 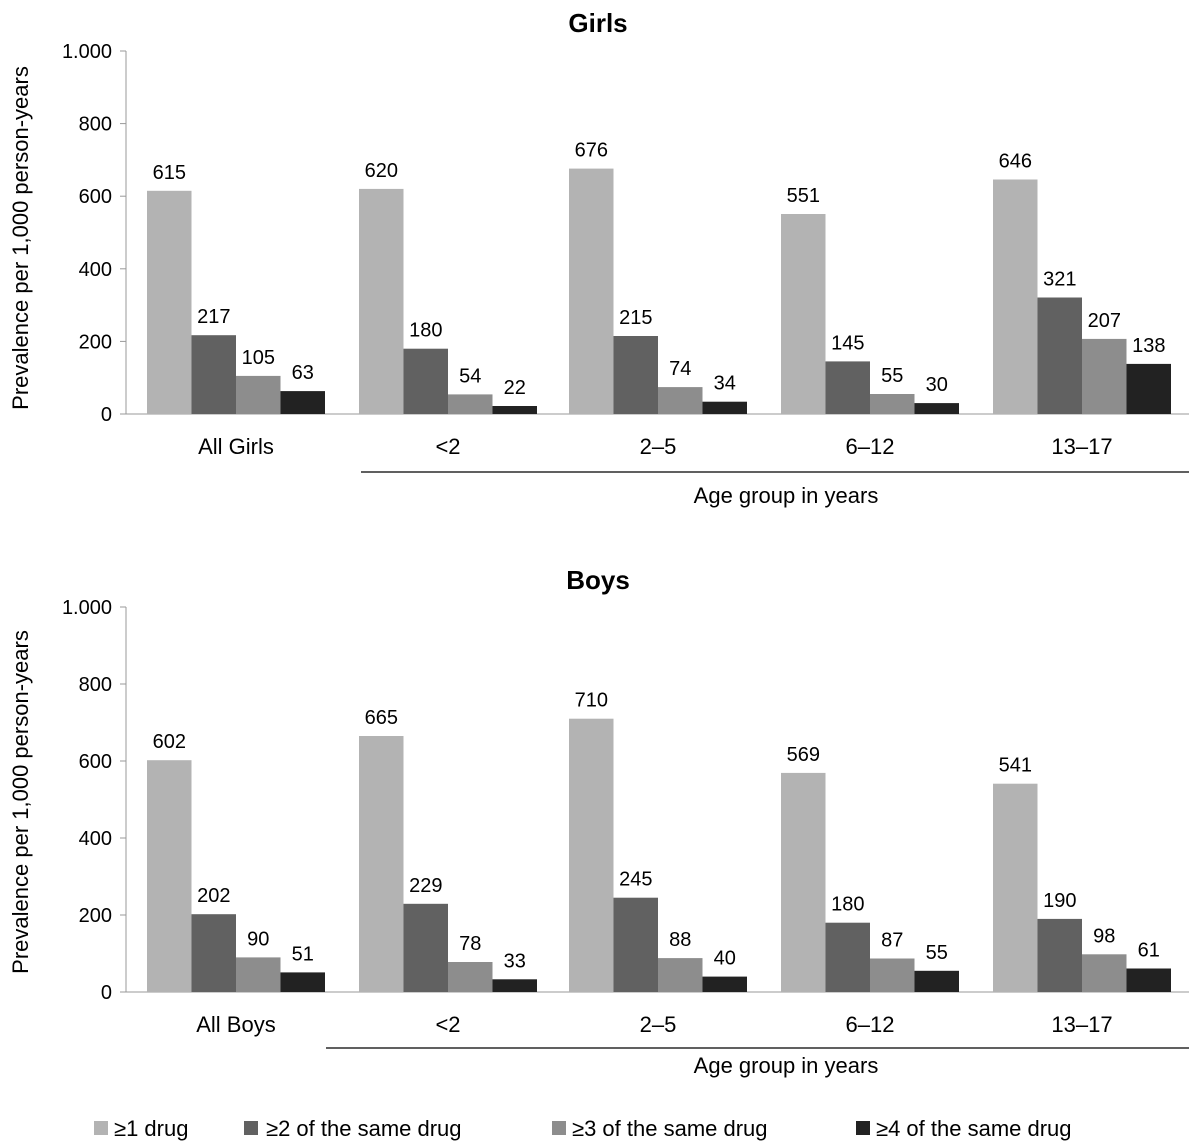 What do you see at coordinates (725, 959) in the screenshot?
I see `data-label: 40` at bounding box center [725, 959].